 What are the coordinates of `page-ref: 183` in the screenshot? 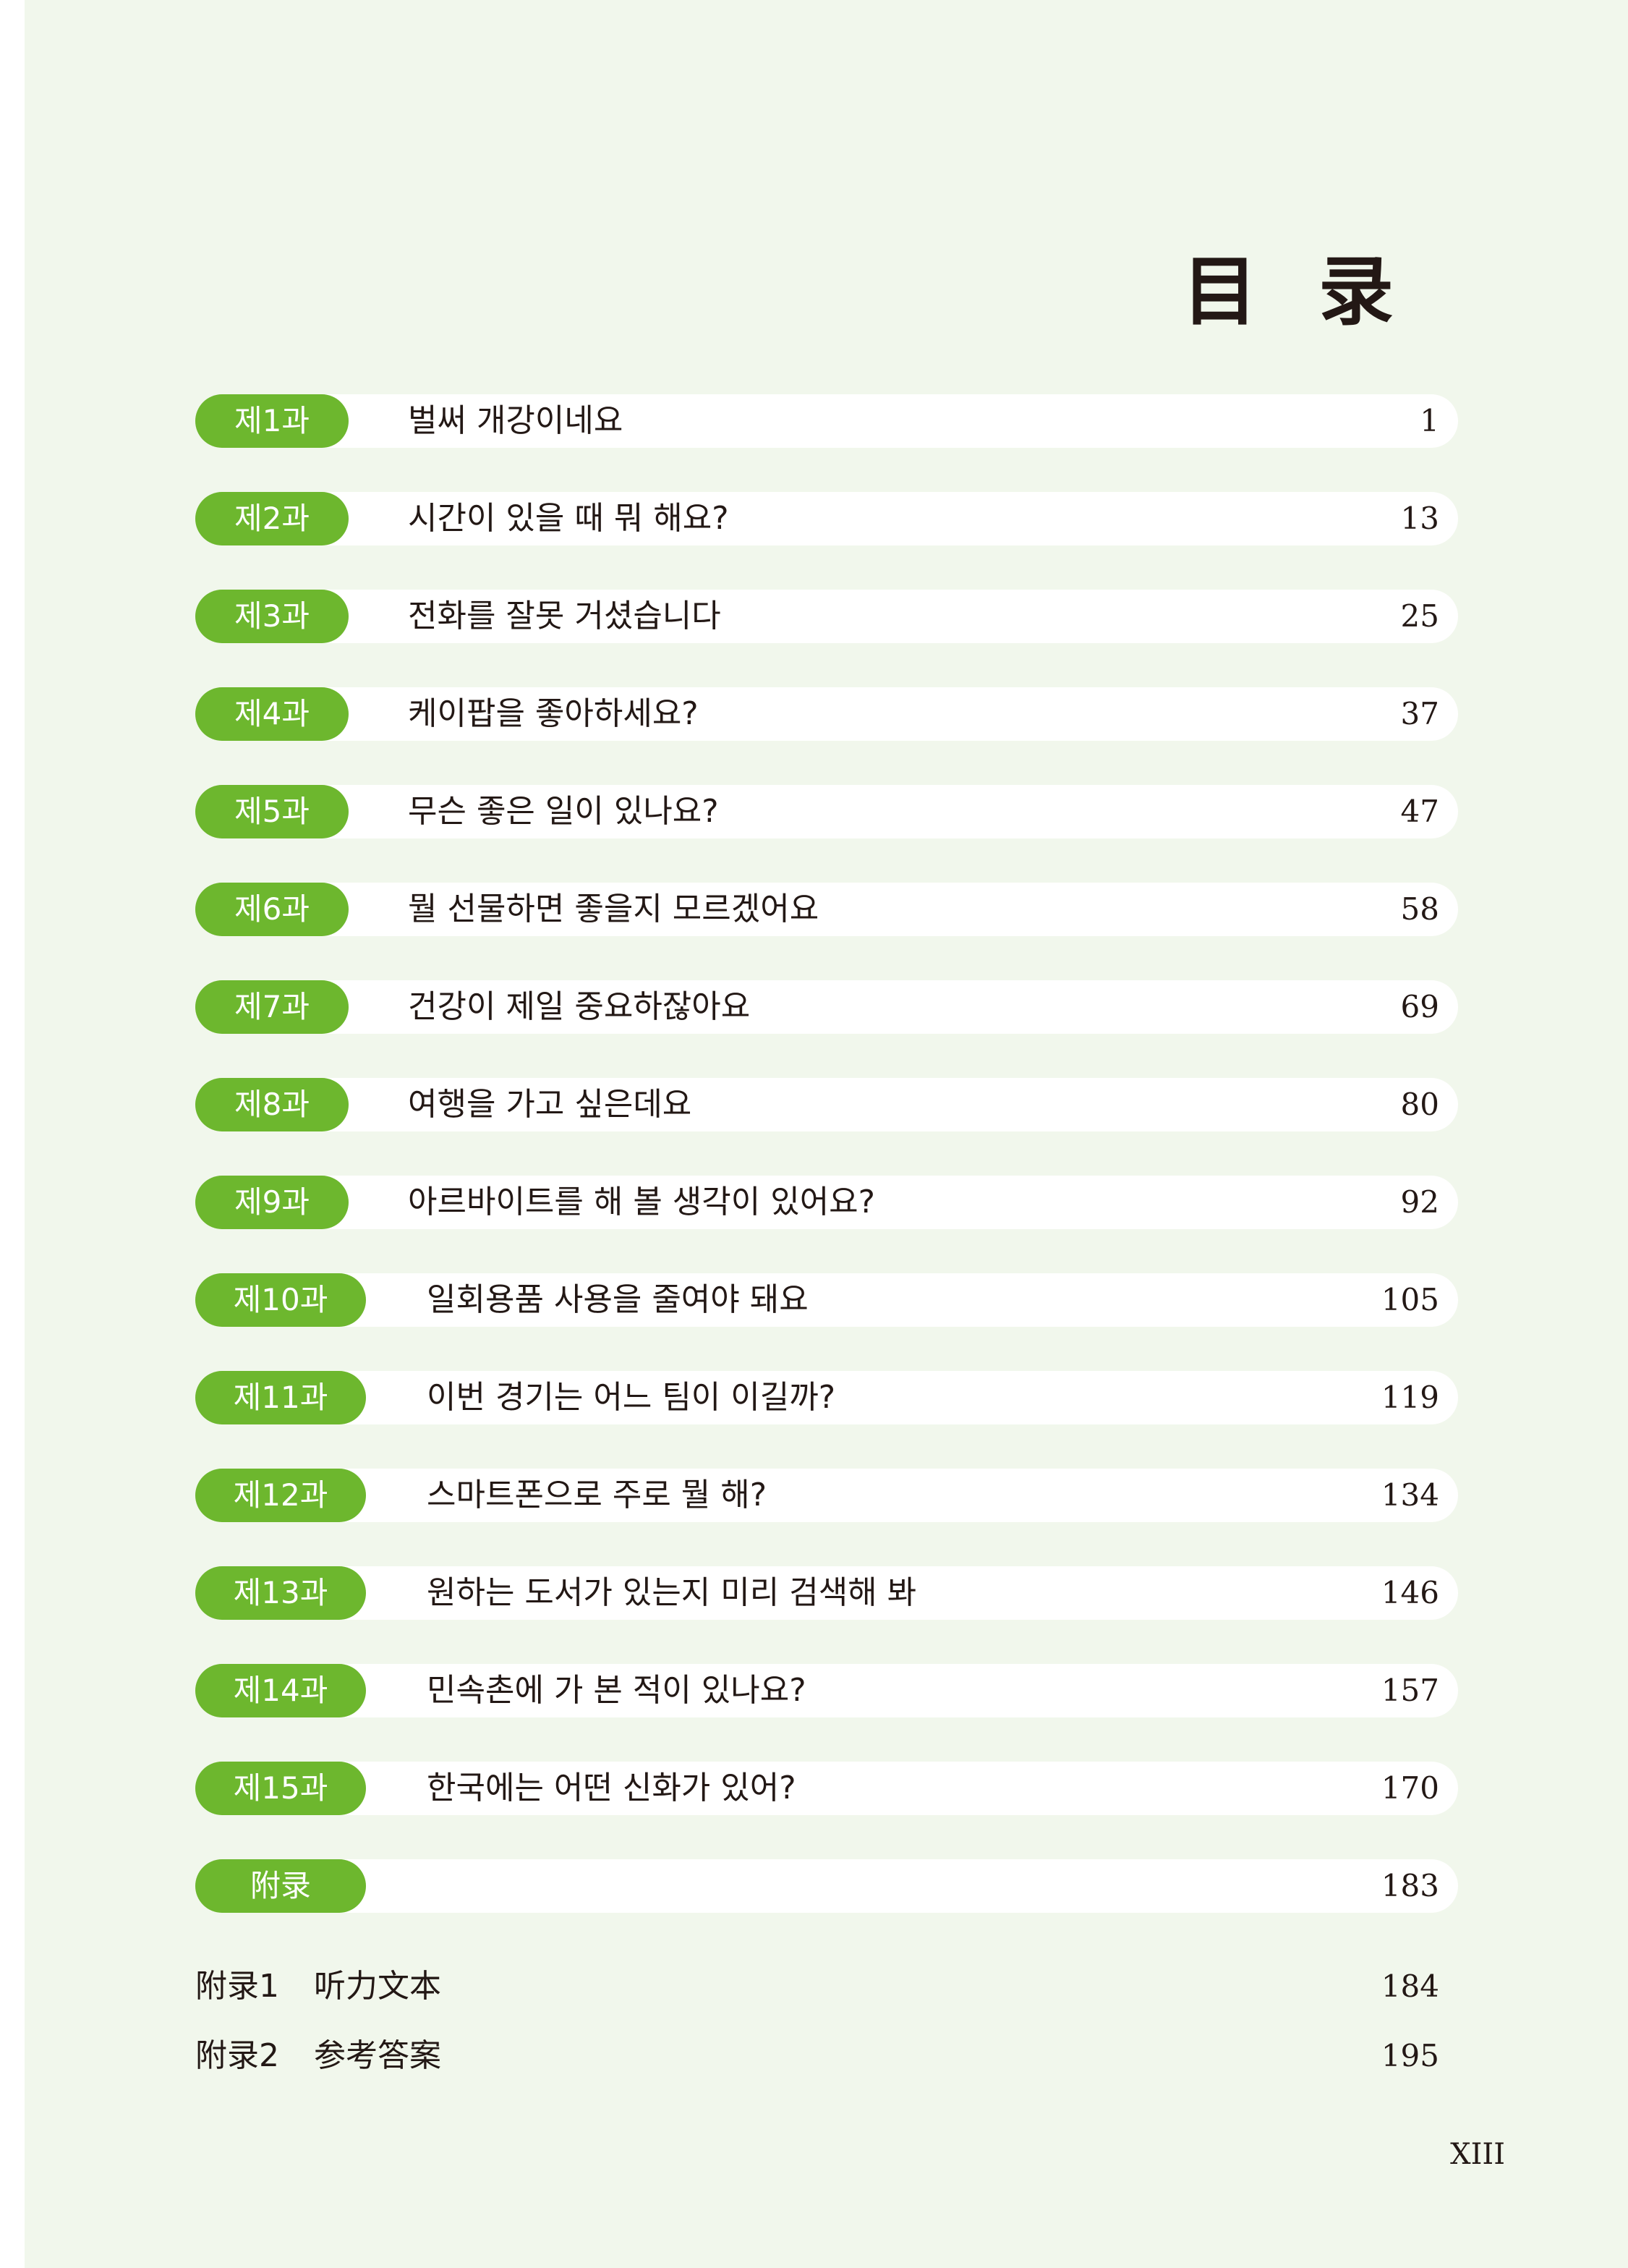 It's located at (1410, 1885).